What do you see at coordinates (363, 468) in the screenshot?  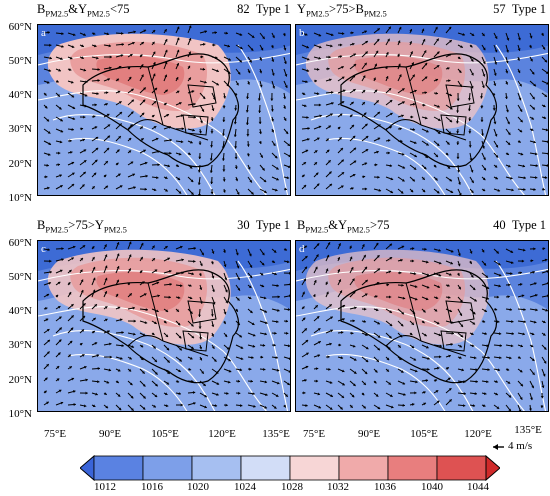 I see `colorbar-segment` at bounding box center [363, 468].